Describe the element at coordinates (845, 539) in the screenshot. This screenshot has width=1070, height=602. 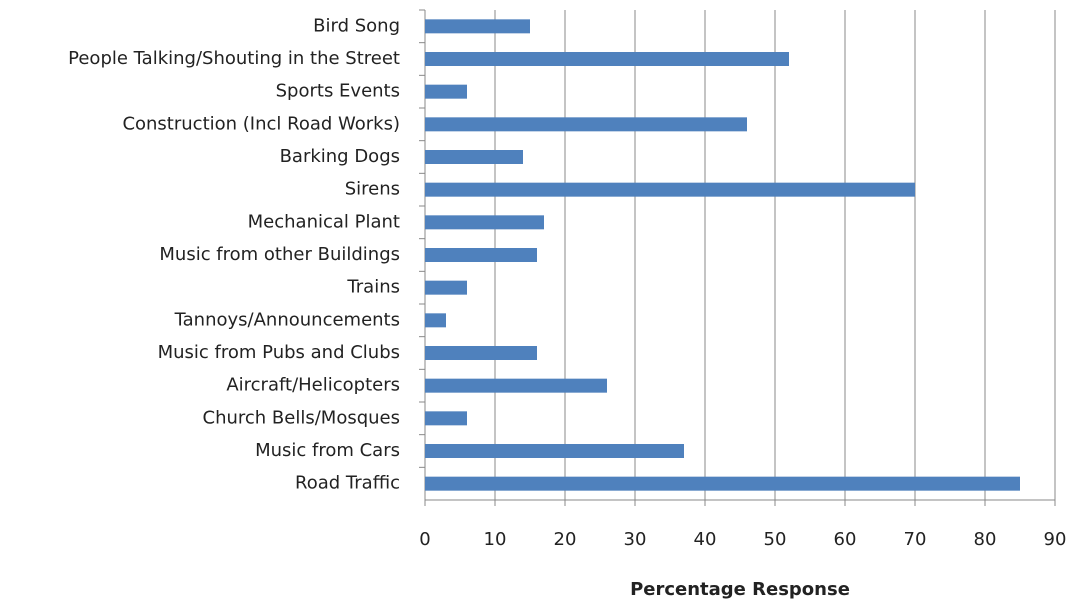
I see `x-tick-label: 60` at that location.